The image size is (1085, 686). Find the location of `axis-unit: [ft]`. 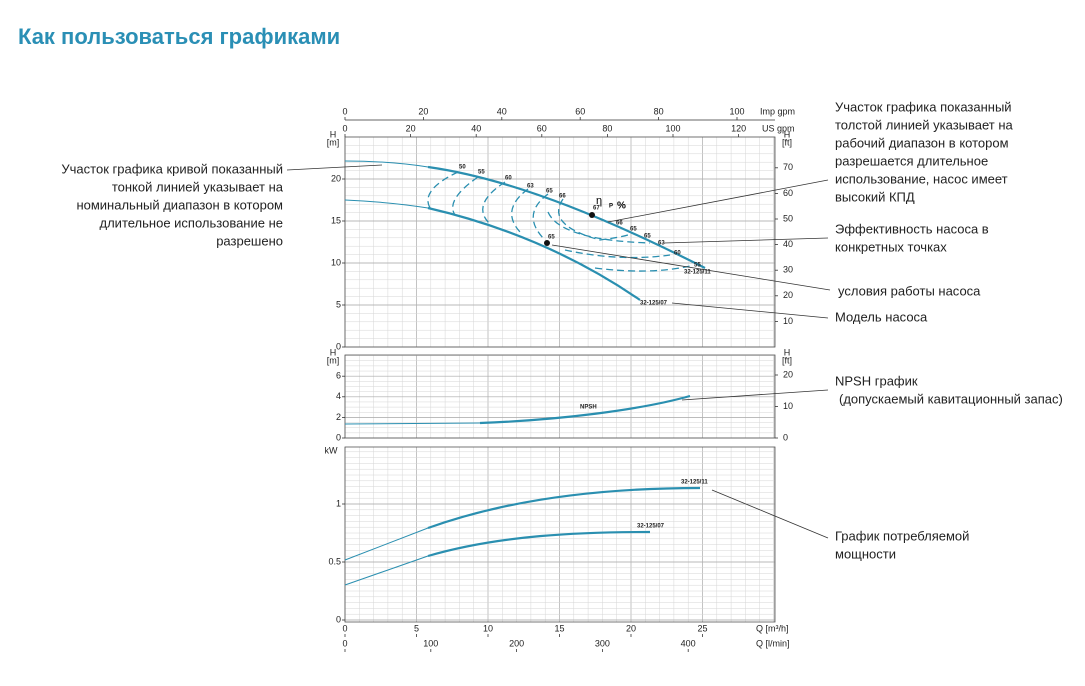

axis-unit: [ft] is located at coordinates (787, 360).